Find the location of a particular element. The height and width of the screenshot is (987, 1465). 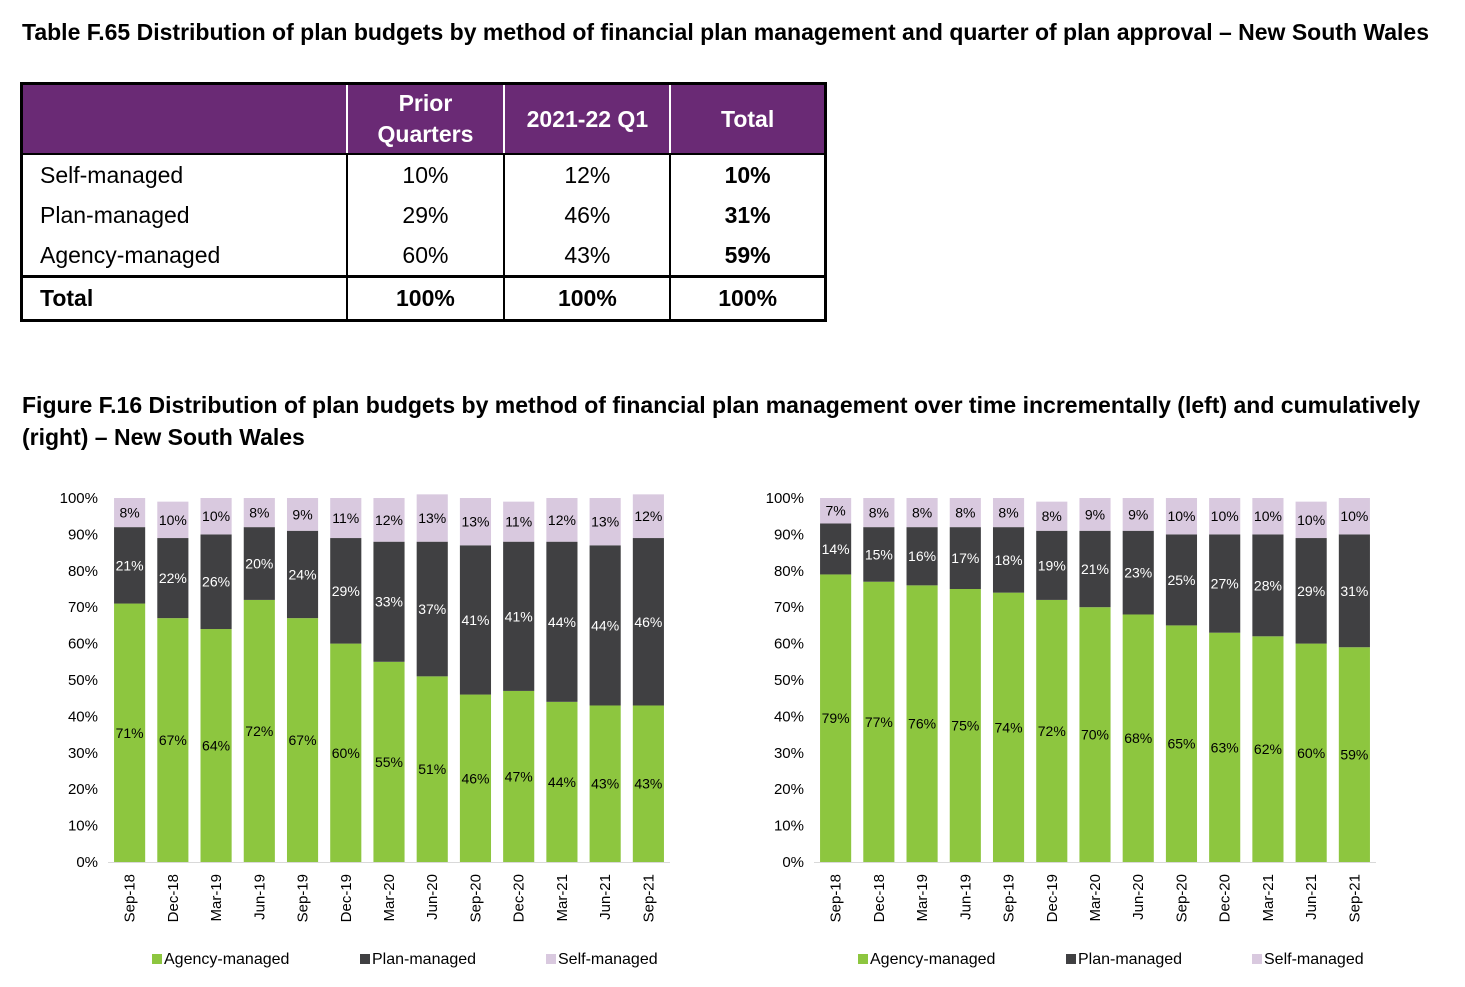

data-label-plan-managed: 37% is located at coordinates (432, 609).